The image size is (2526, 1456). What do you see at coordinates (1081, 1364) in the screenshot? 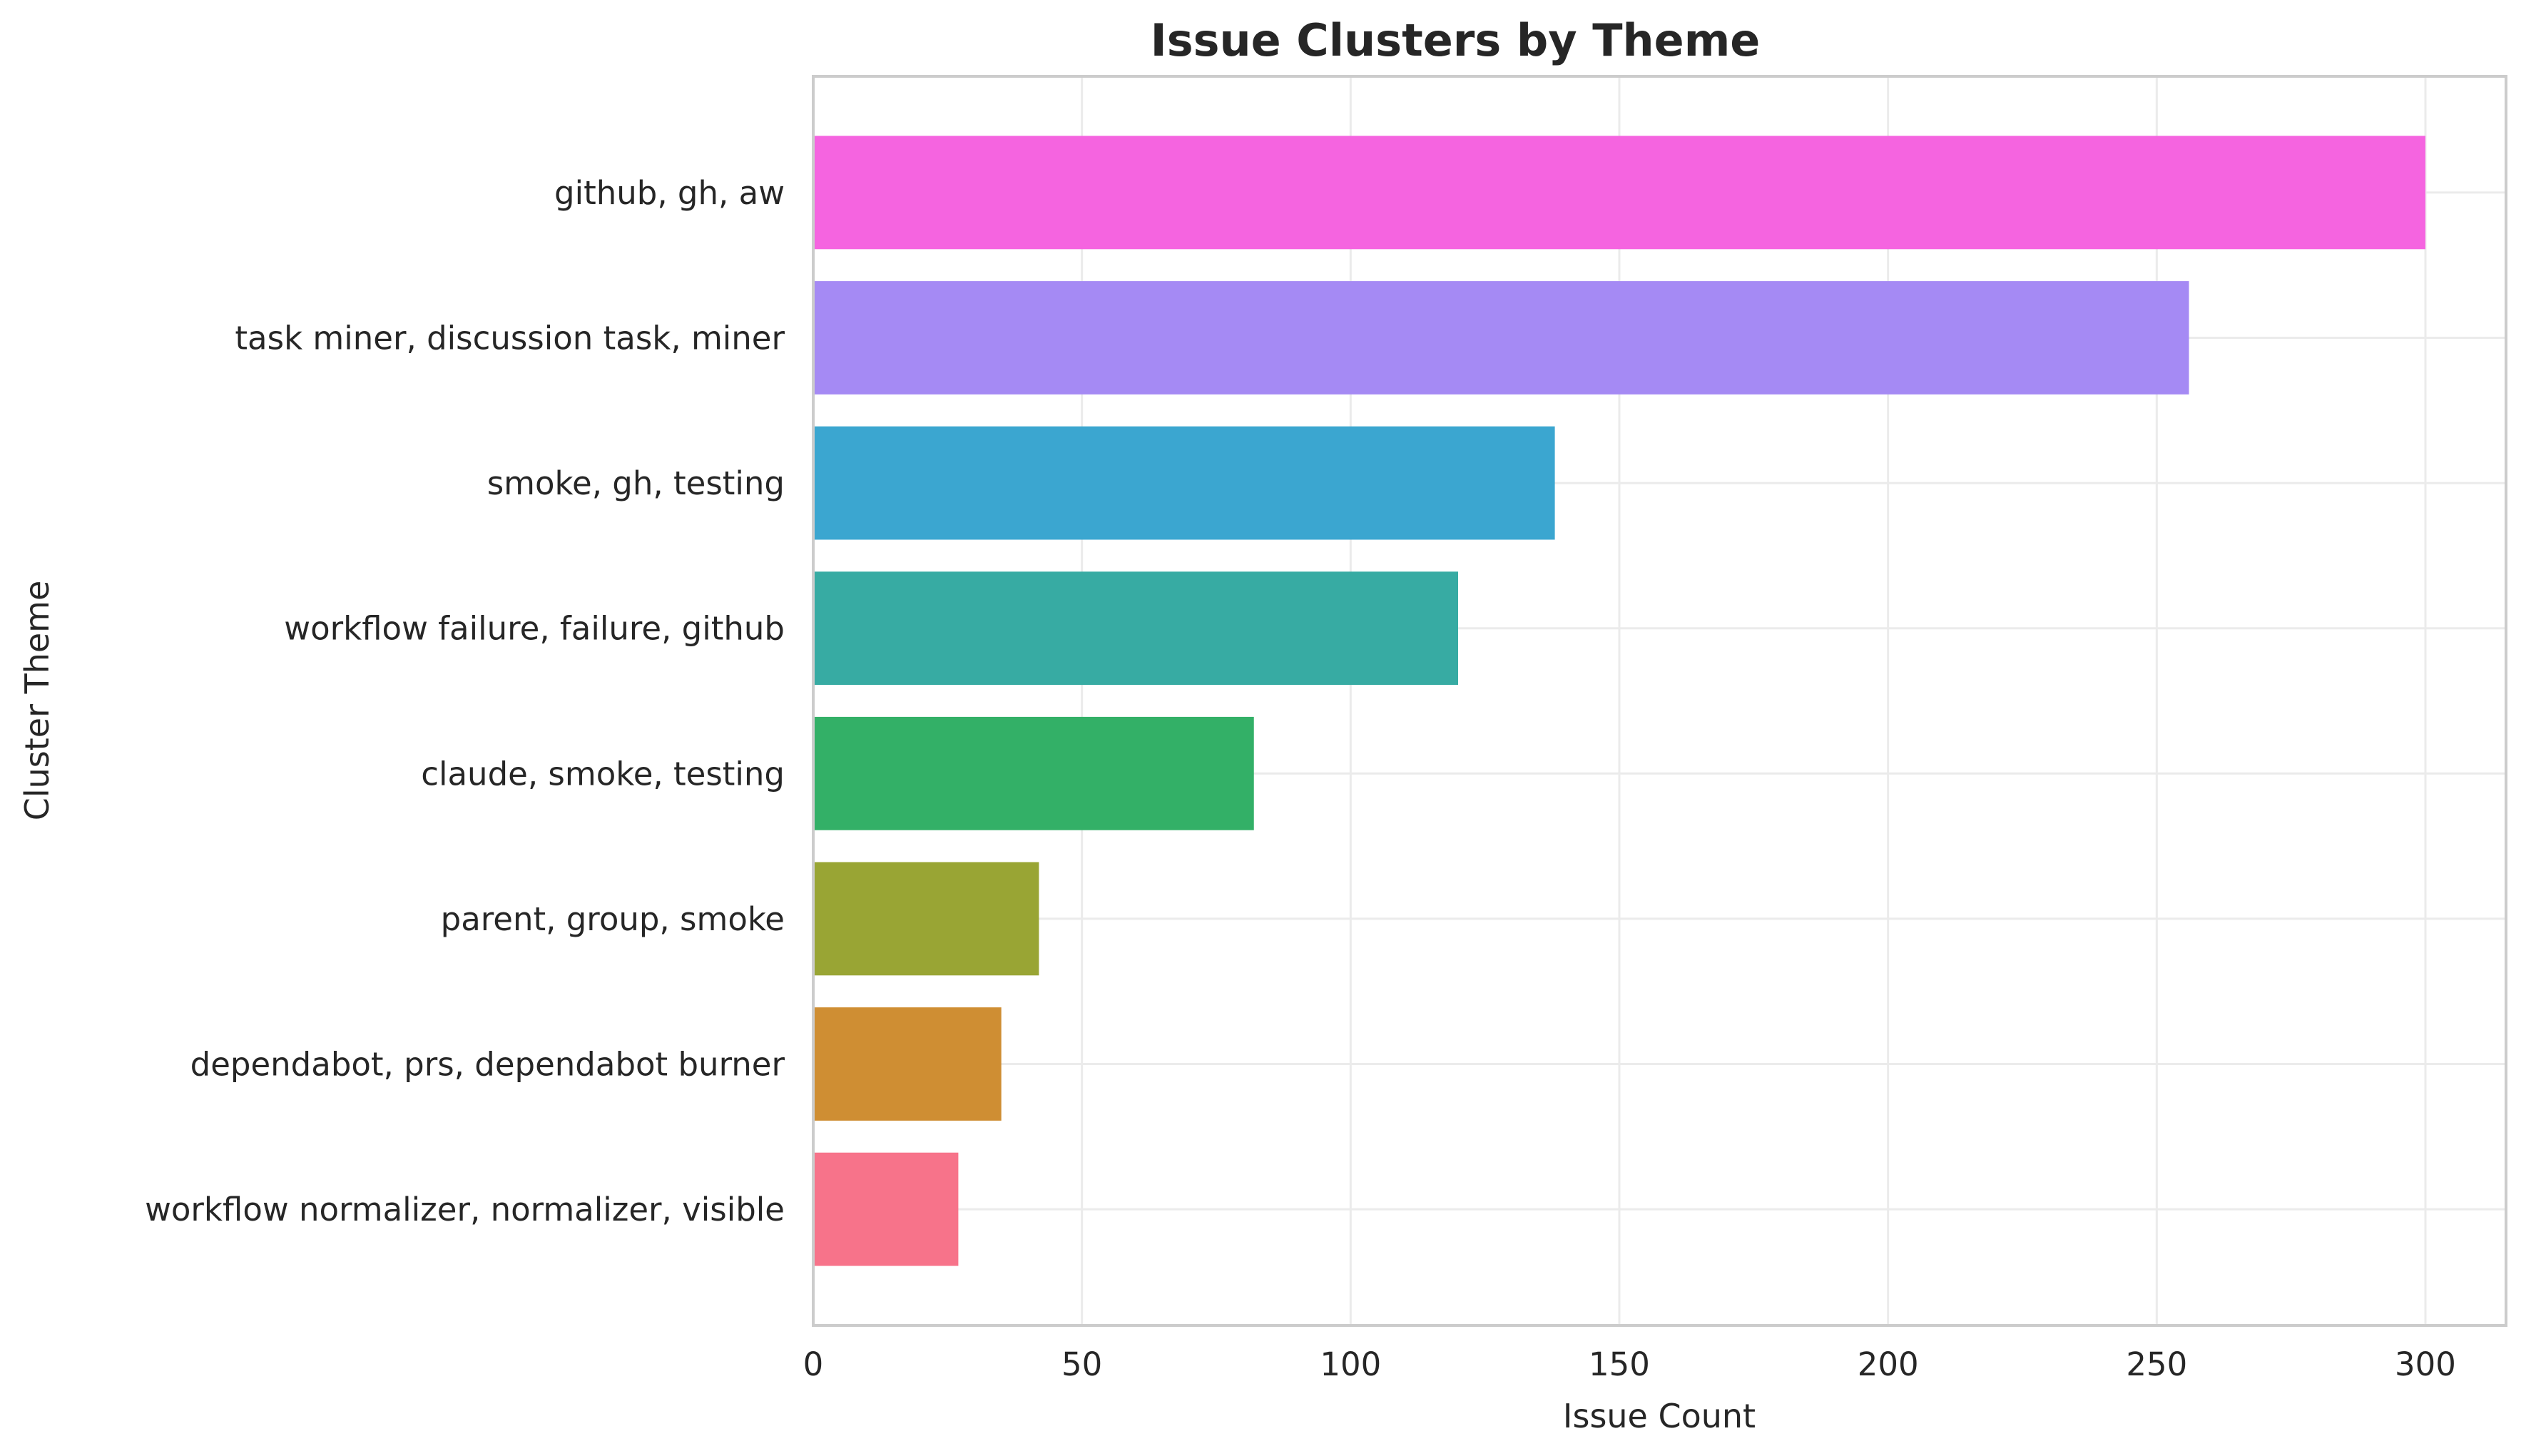
I see `x-tick-label: 50` at bounding box center [1081, 1364].